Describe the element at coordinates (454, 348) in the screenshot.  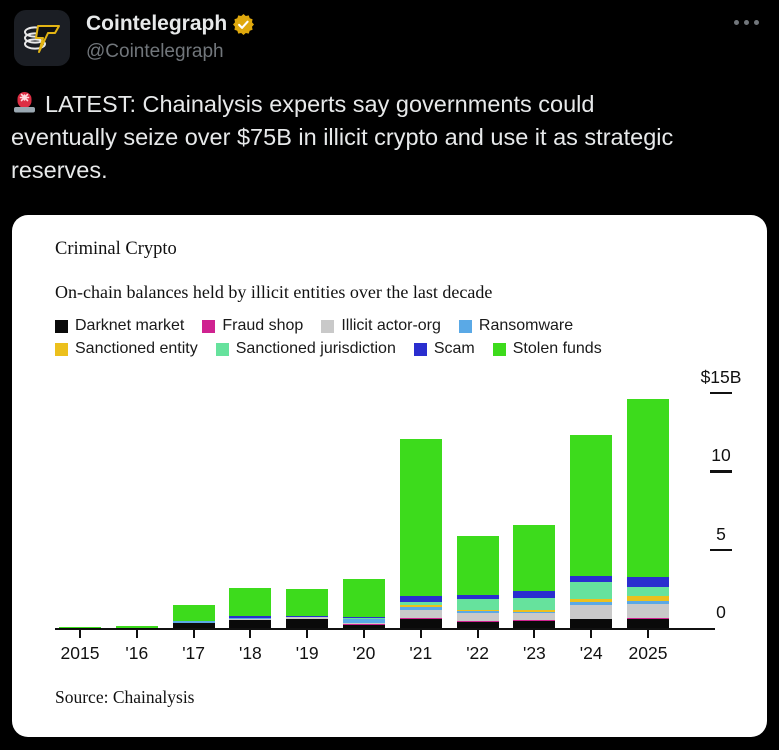
I see `legend-label: Scam` at that location.